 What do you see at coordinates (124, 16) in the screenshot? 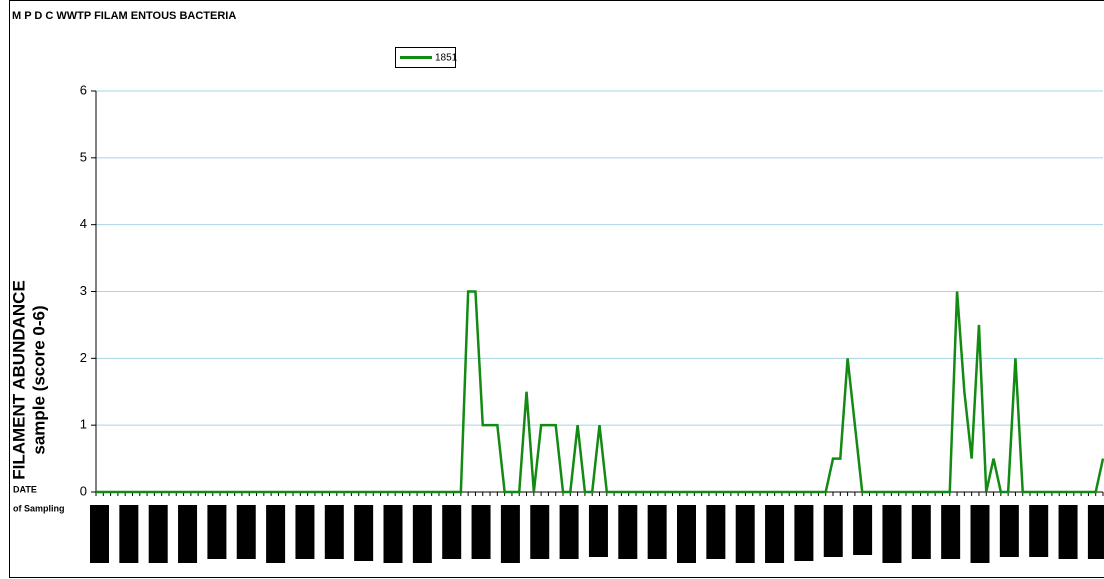
I see `chart-title: M P D C WWTP FILAM ENTOUS BACTERIA` at bounding box center [124, 16].